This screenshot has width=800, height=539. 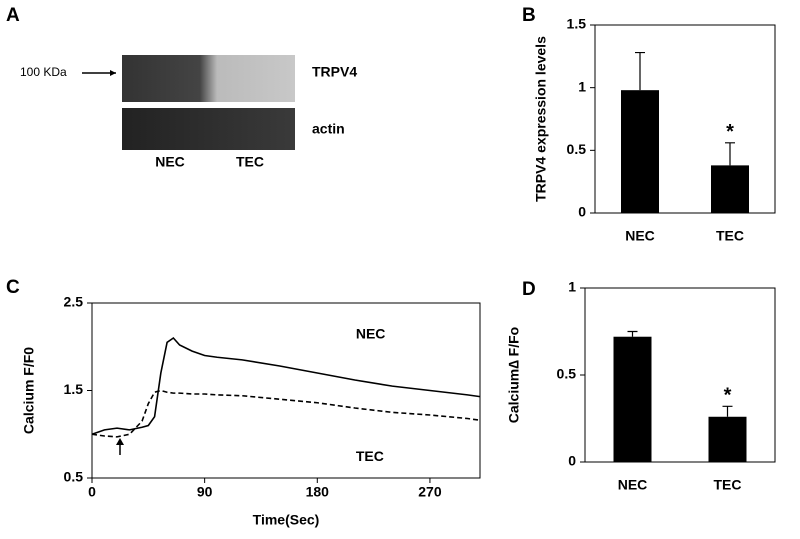 What do you see at coordinates (13, 15) in the screenshot?
I see `panel-label: A` at bounding box center [13, 15].